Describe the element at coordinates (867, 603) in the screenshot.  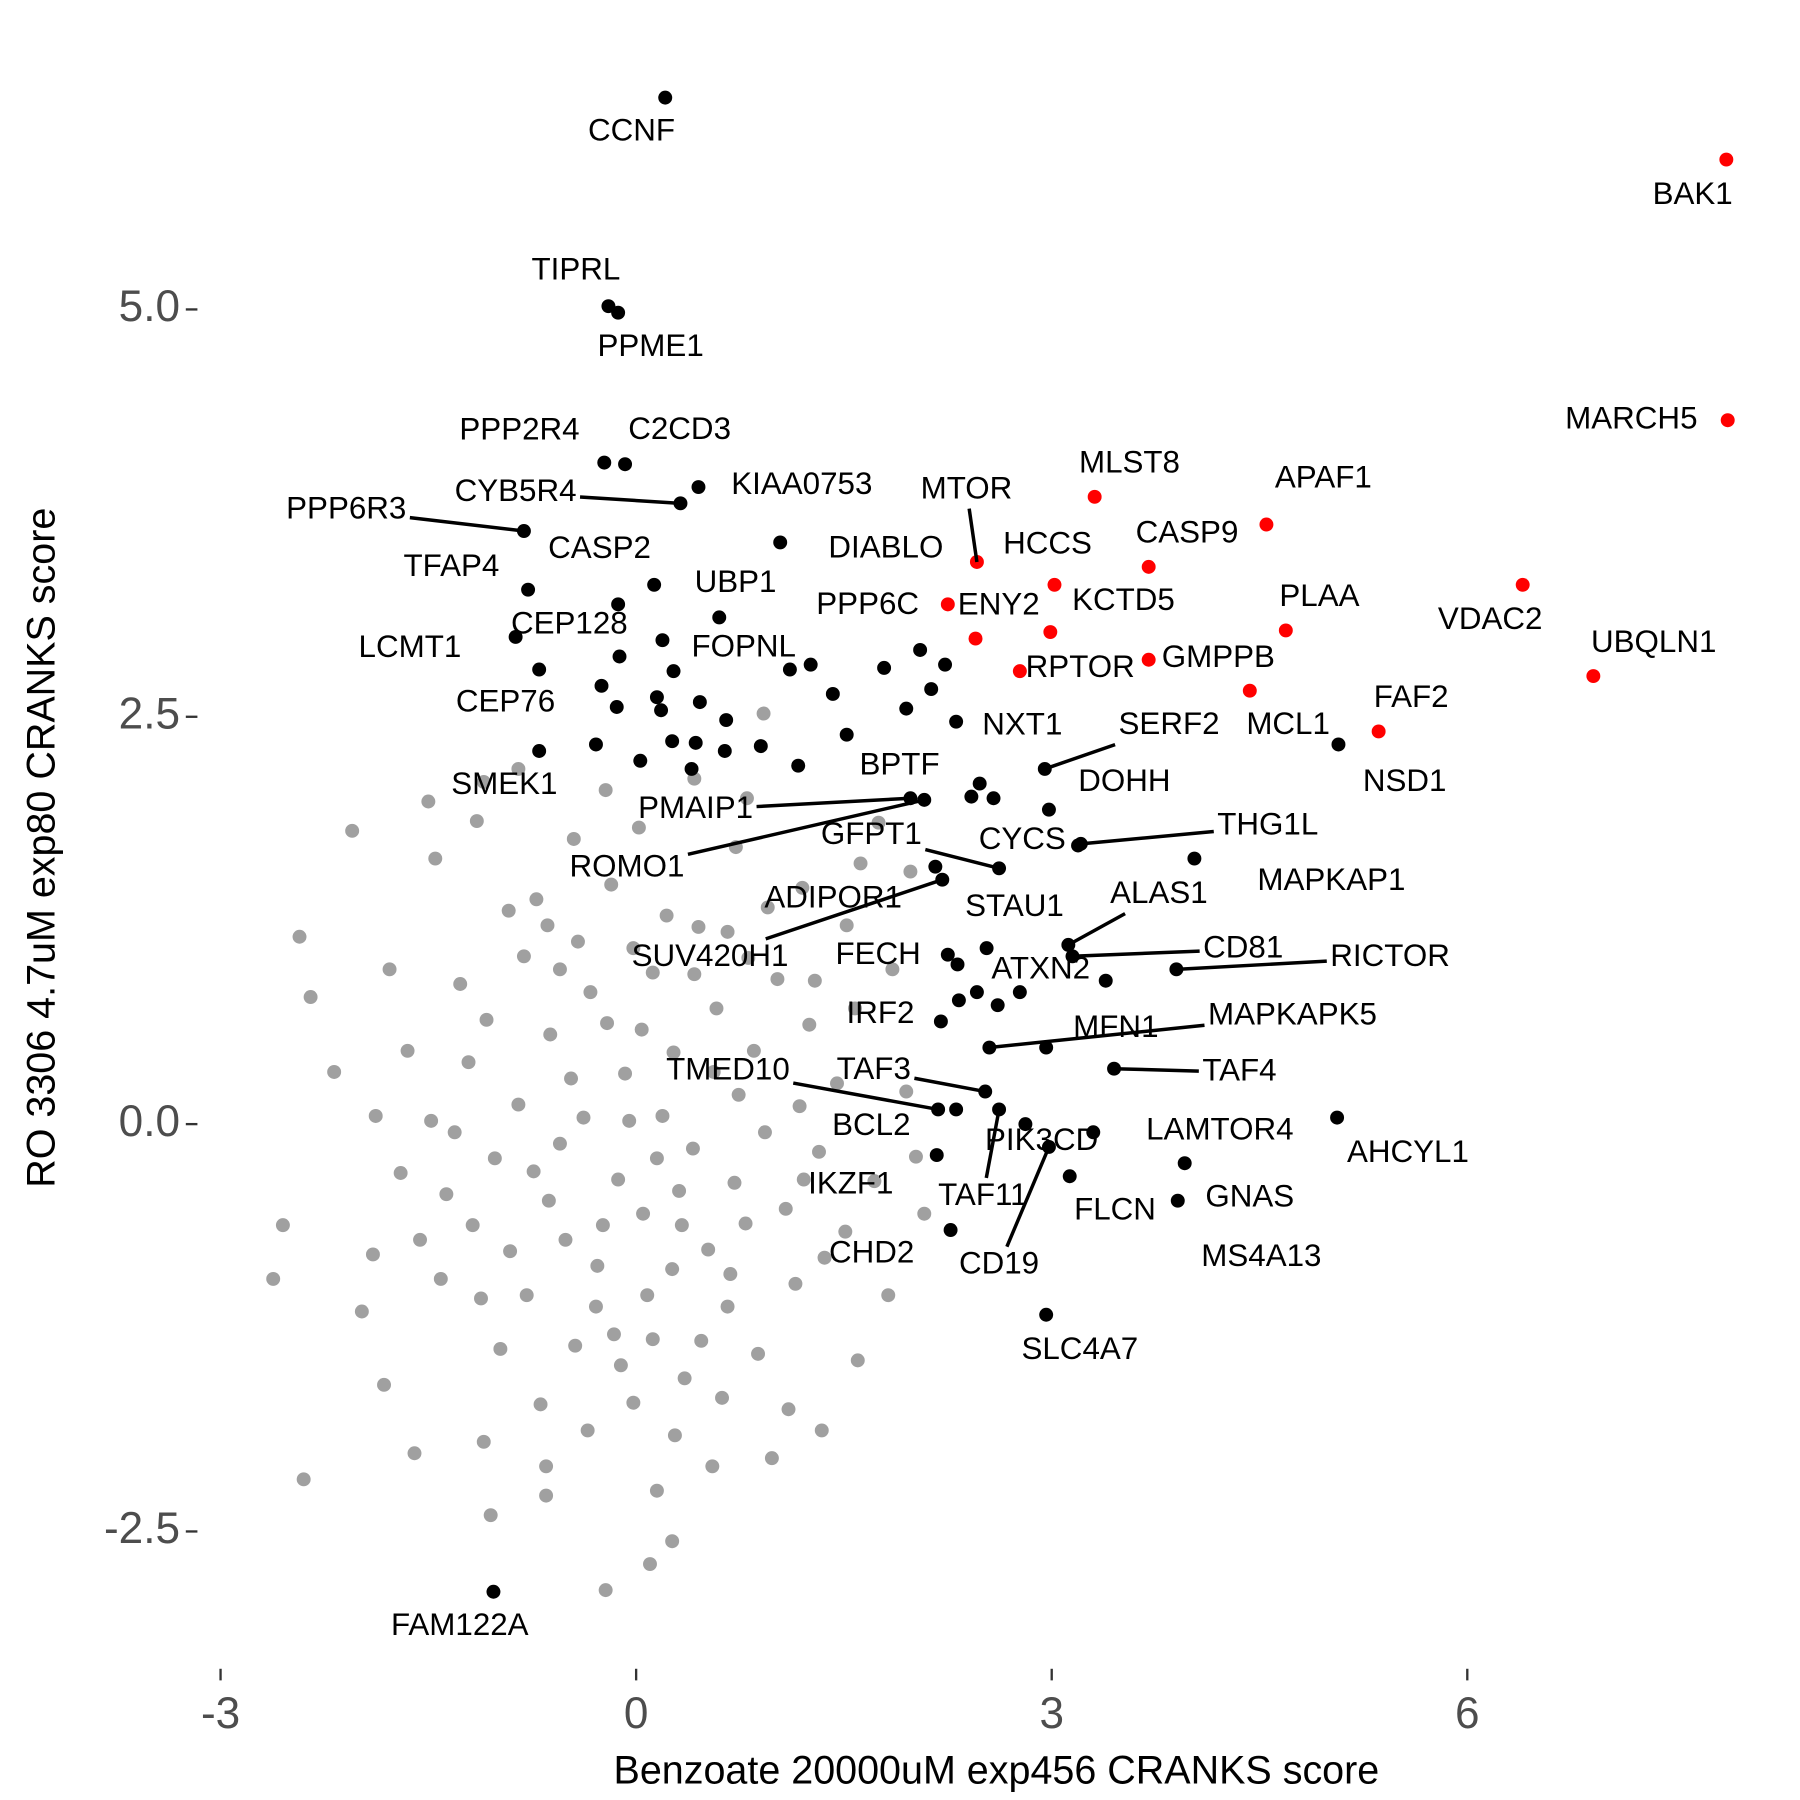
I see `point-label: PPP6C` at that location.